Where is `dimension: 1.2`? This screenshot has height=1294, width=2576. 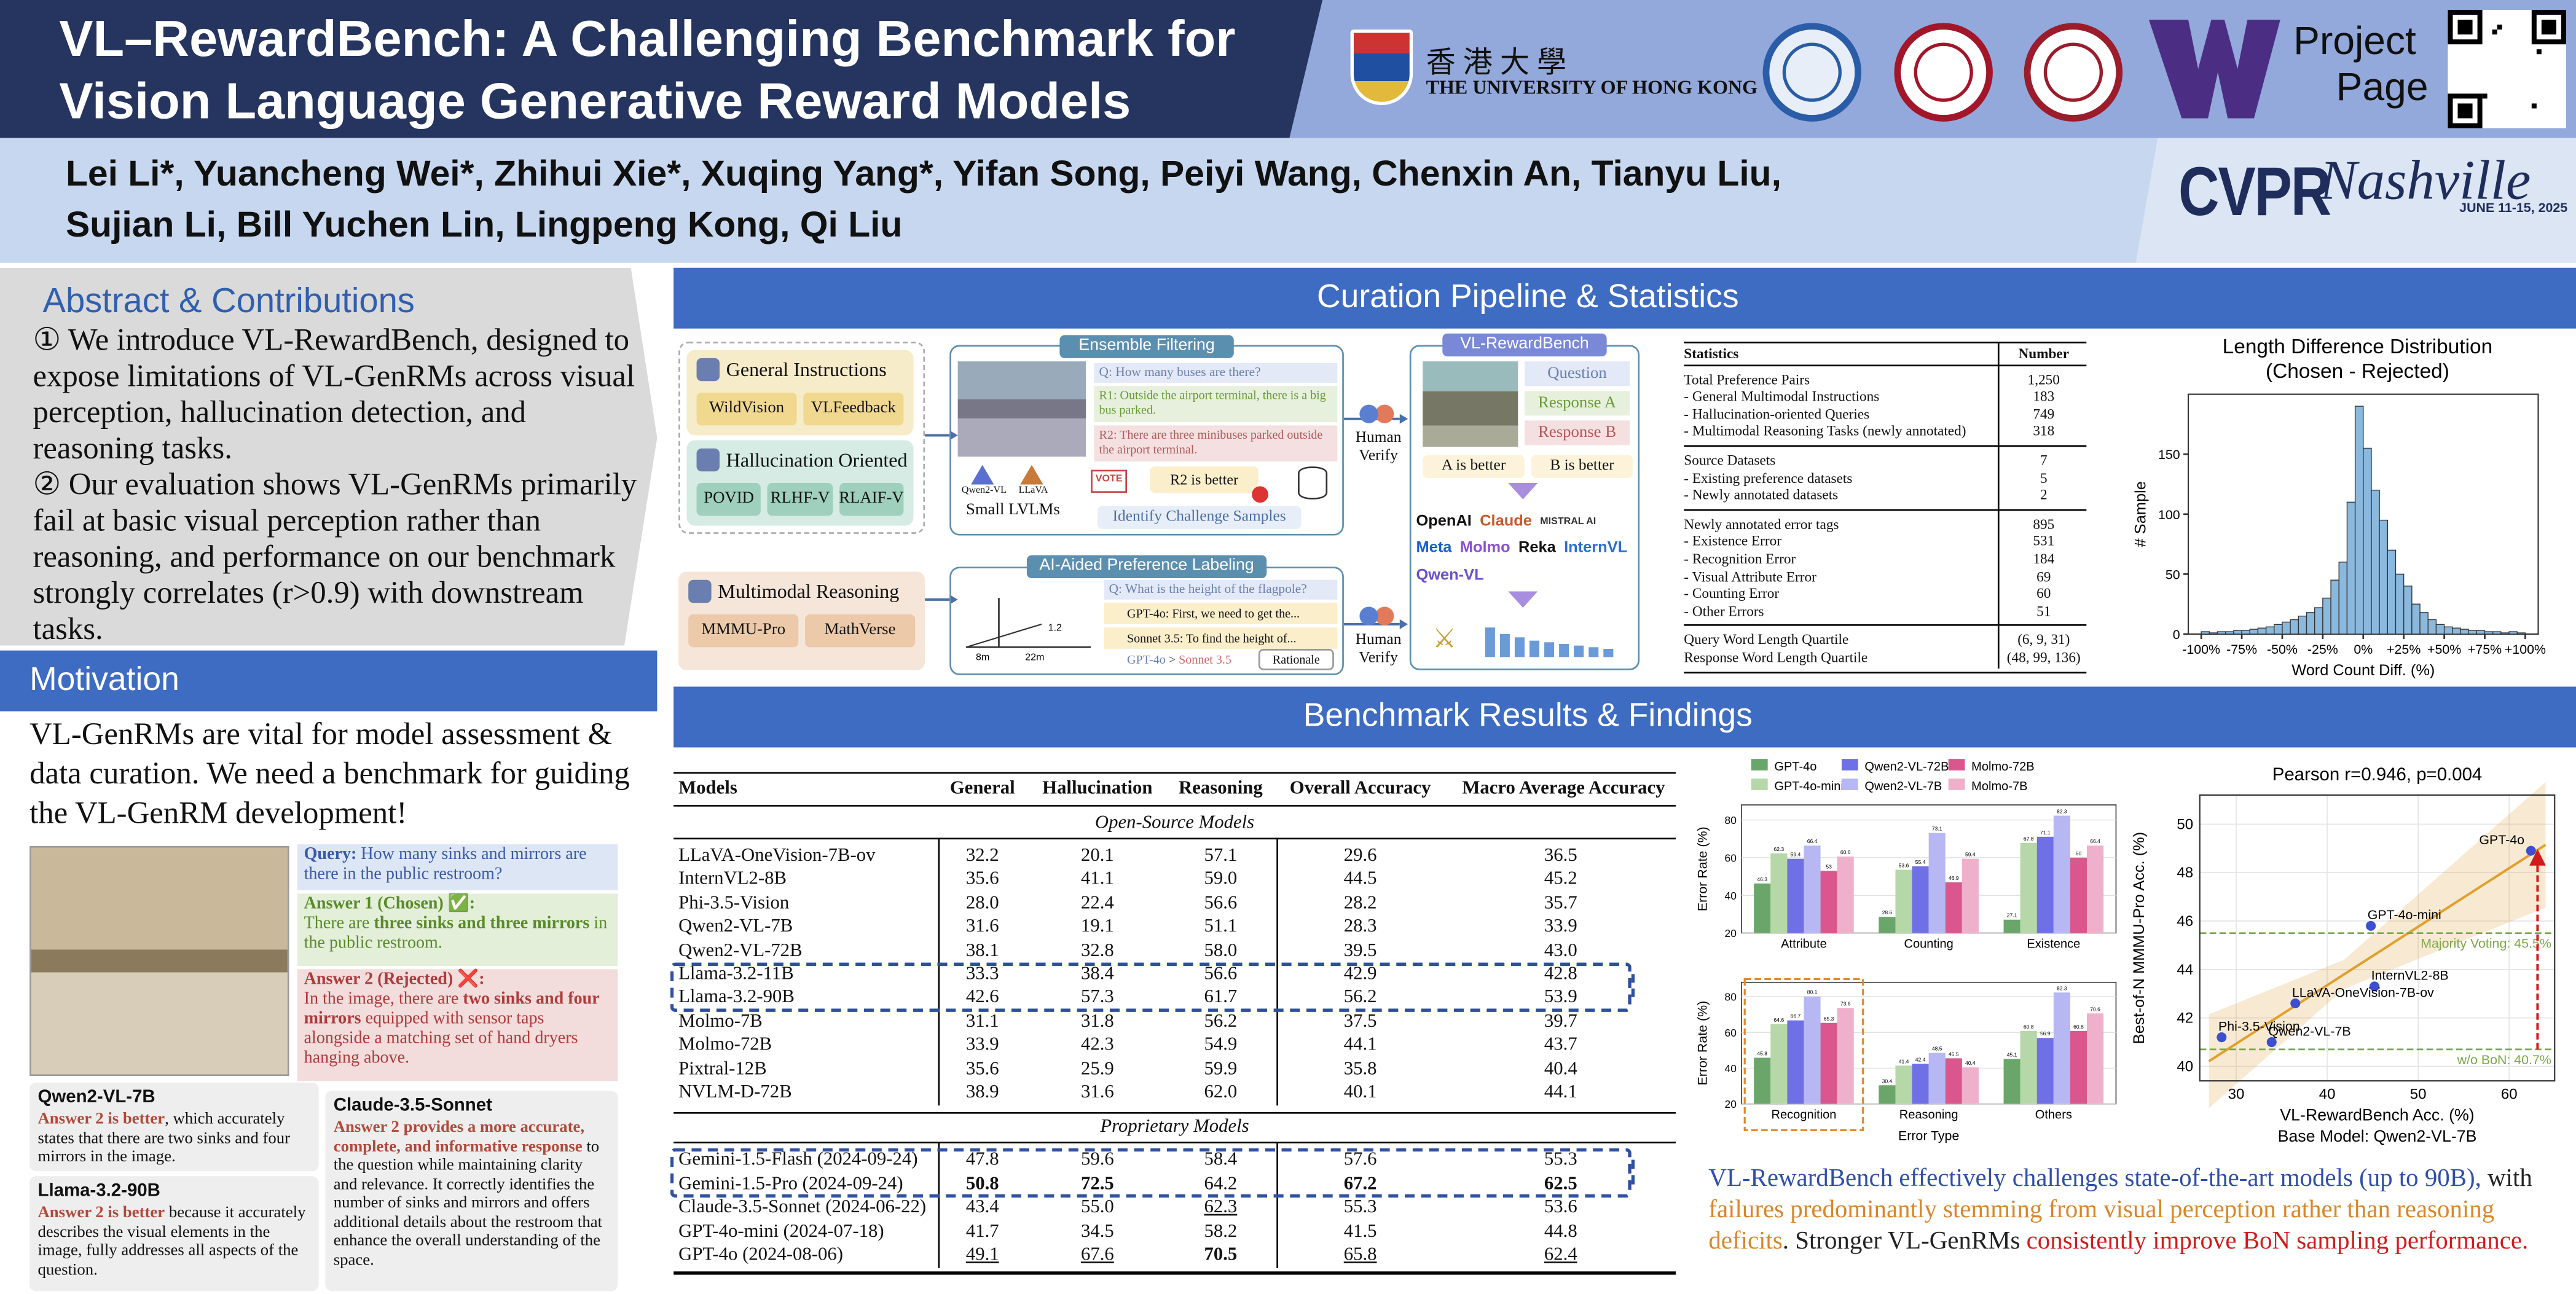
dimension: 1.2 is located at coordinates (1055, 627).